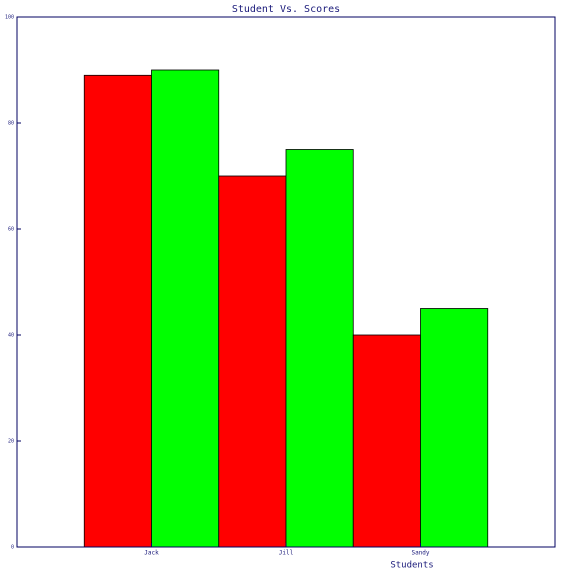  I want to click on chart-title: Student Vs. Scores, so click(286, 9).